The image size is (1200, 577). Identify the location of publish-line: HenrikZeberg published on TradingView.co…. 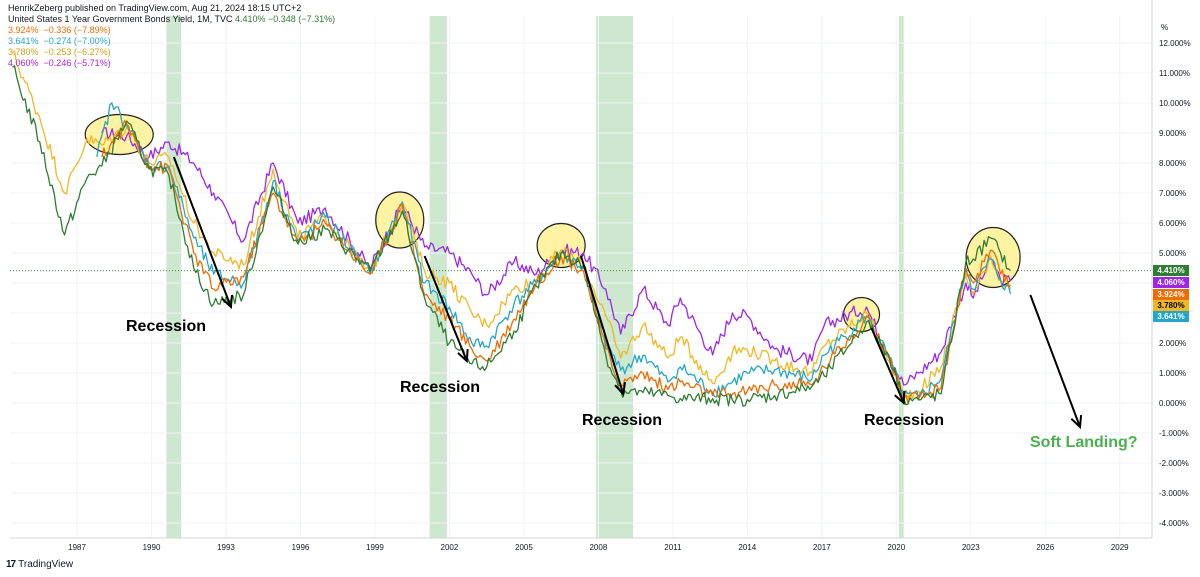
(154, 8).